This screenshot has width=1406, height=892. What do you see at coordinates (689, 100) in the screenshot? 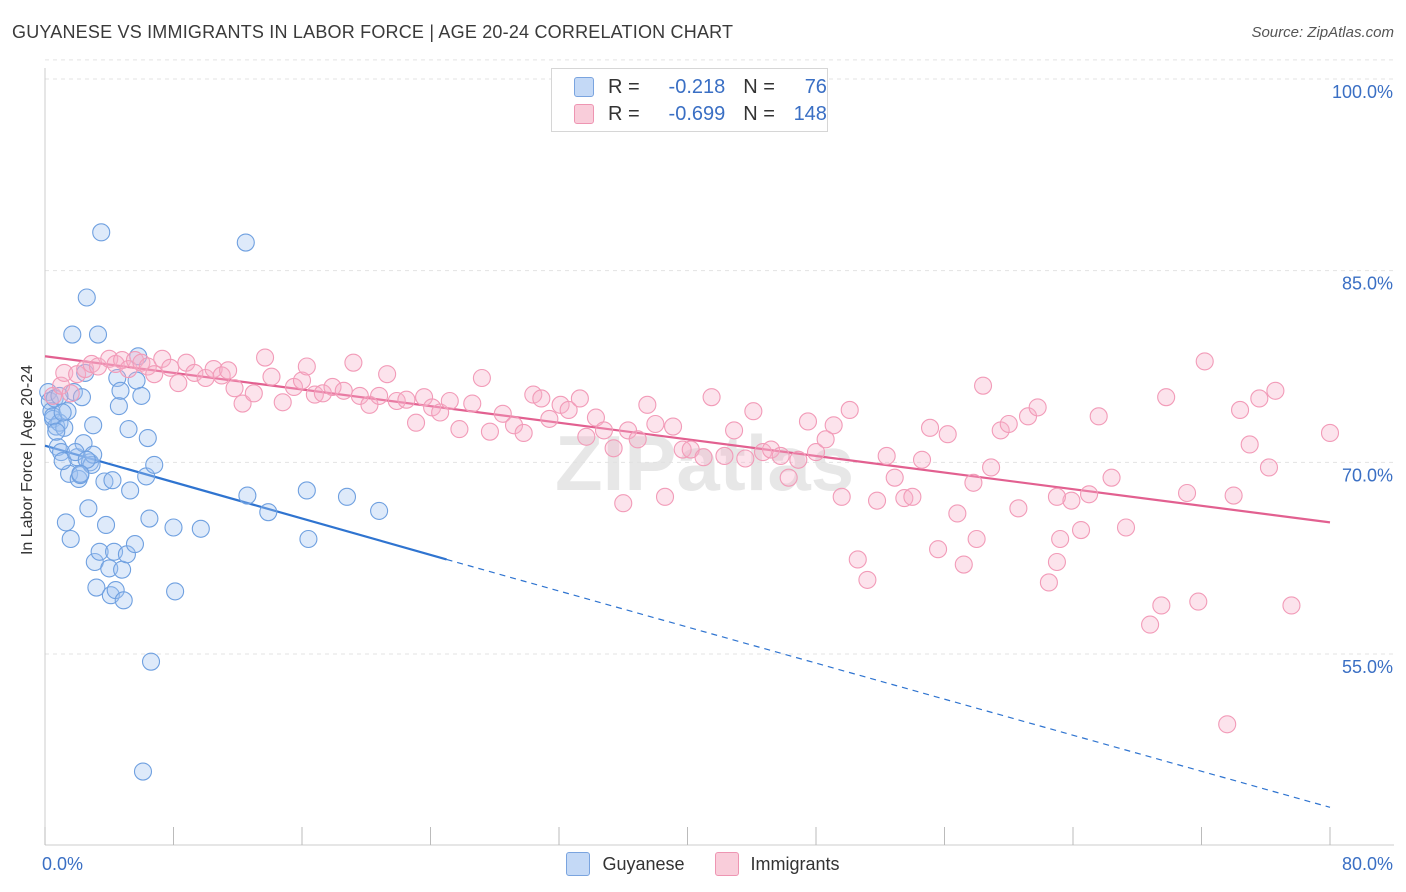
I see `stats-legend: R = -0.218 N = 76 R = -0.699 N = 148` at bounding box center [689, 100].